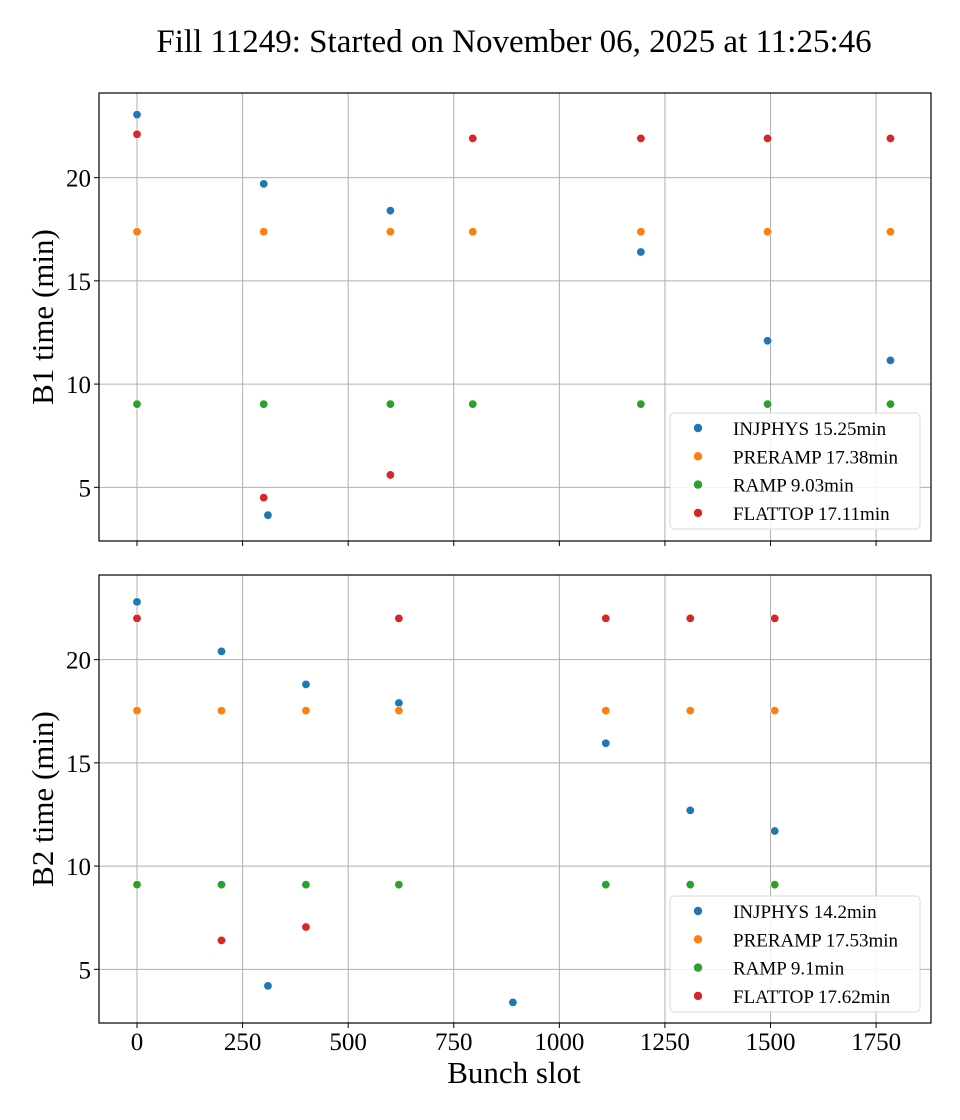  I want to click on legend-label: PRERAMP 17.38min, so click(816, 457).